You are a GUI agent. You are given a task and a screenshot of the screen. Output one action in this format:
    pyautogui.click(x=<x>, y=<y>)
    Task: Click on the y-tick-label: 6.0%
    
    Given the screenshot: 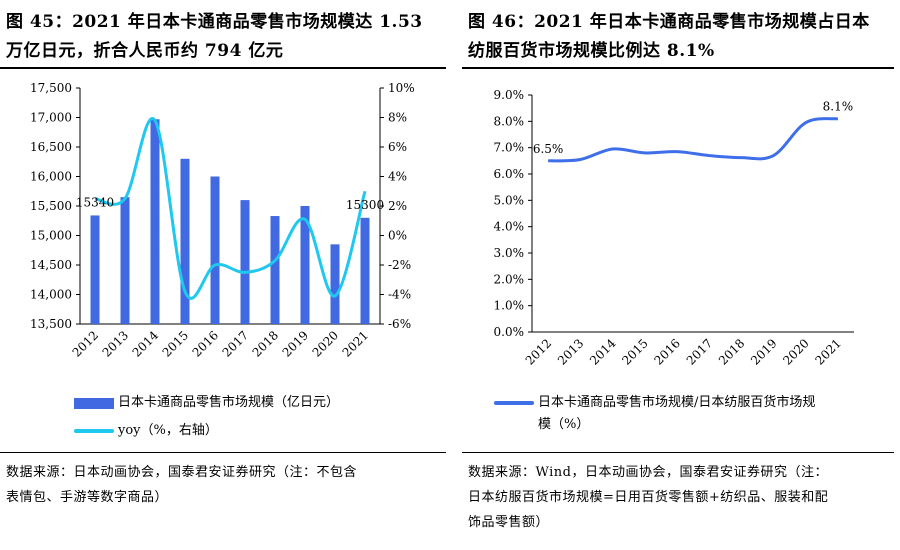 What is the action you would take?
    pyautogui.click(x=509, y=174)
    